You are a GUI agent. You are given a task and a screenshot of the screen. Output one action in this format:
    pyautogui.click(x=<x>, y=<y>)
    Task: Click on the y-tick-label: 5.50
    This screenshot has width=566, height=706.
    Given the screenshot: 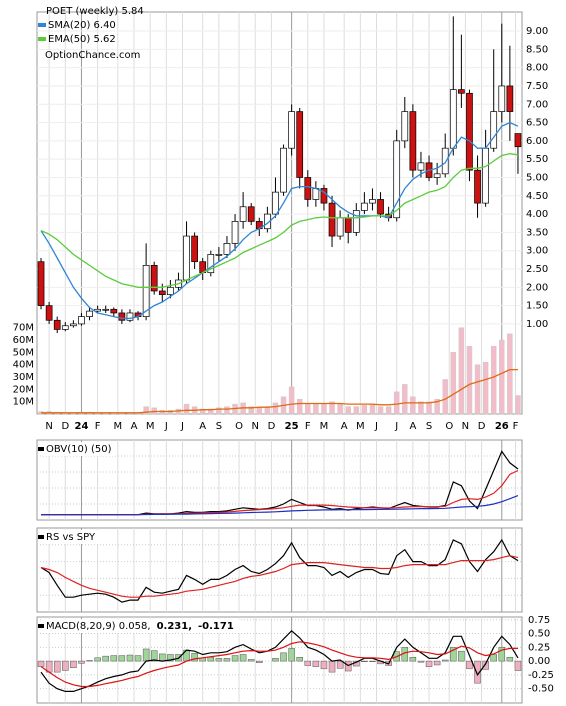 What is the action you would take?
    pyautogui.click(x=537, y=159)
    